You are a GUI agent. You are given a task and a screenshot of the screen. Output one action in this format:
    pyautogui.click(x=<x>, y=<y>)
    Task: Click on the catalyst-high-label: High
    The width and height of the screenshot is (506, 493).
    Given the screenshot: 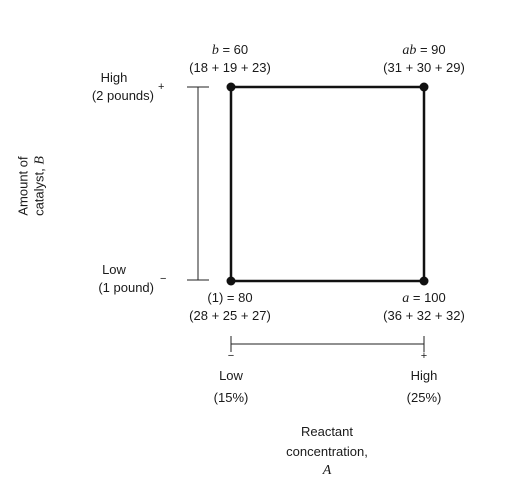 What is the action you would take?
    pyautogui.click(x=114, y=77)
    